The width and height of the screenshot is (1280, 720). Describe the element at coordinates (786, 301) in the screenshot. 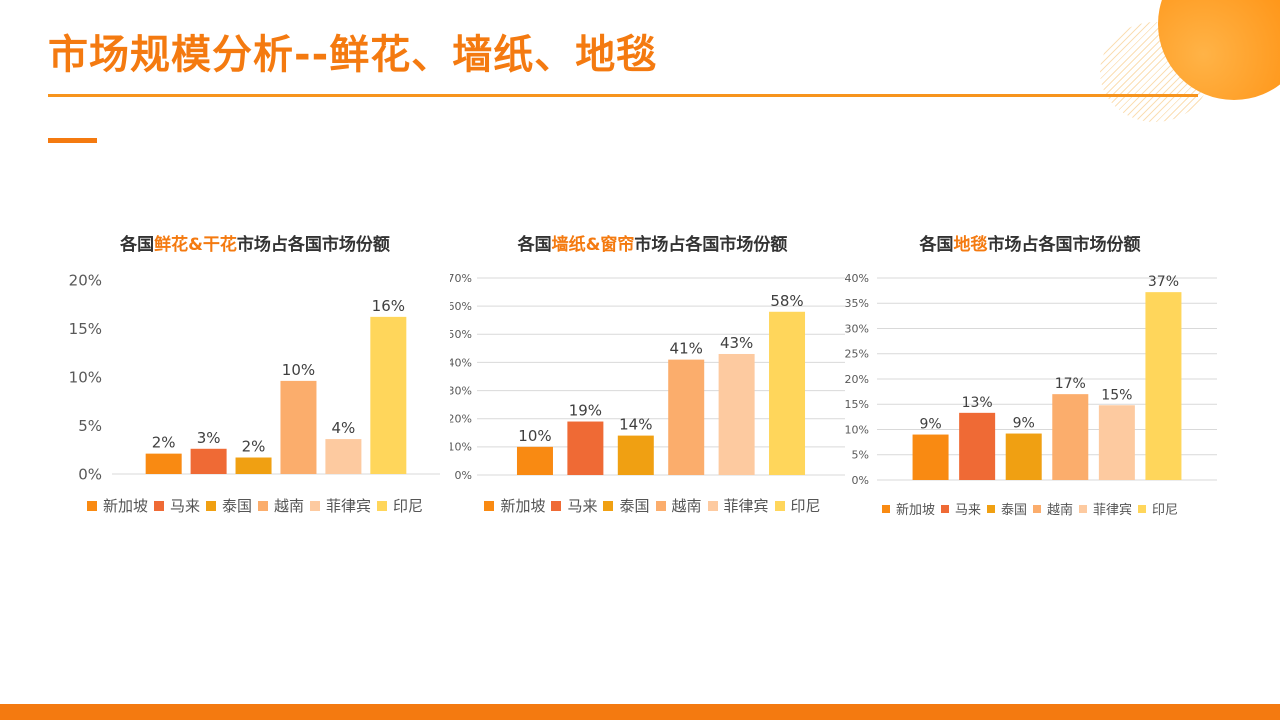

I see `bar-value-label: 58%` at that location.